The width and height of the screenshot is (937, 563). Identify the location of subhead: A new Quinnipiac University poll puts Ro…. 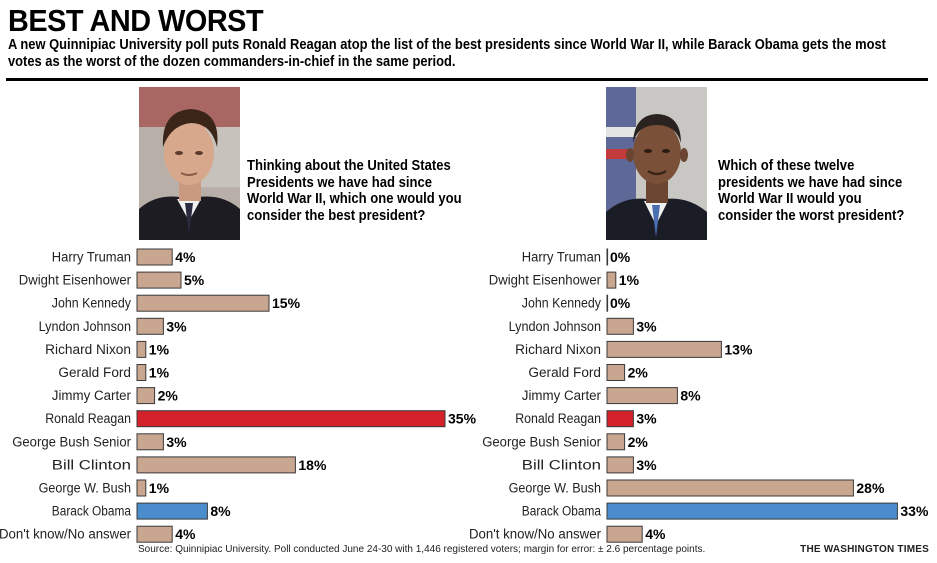
(447, 53).